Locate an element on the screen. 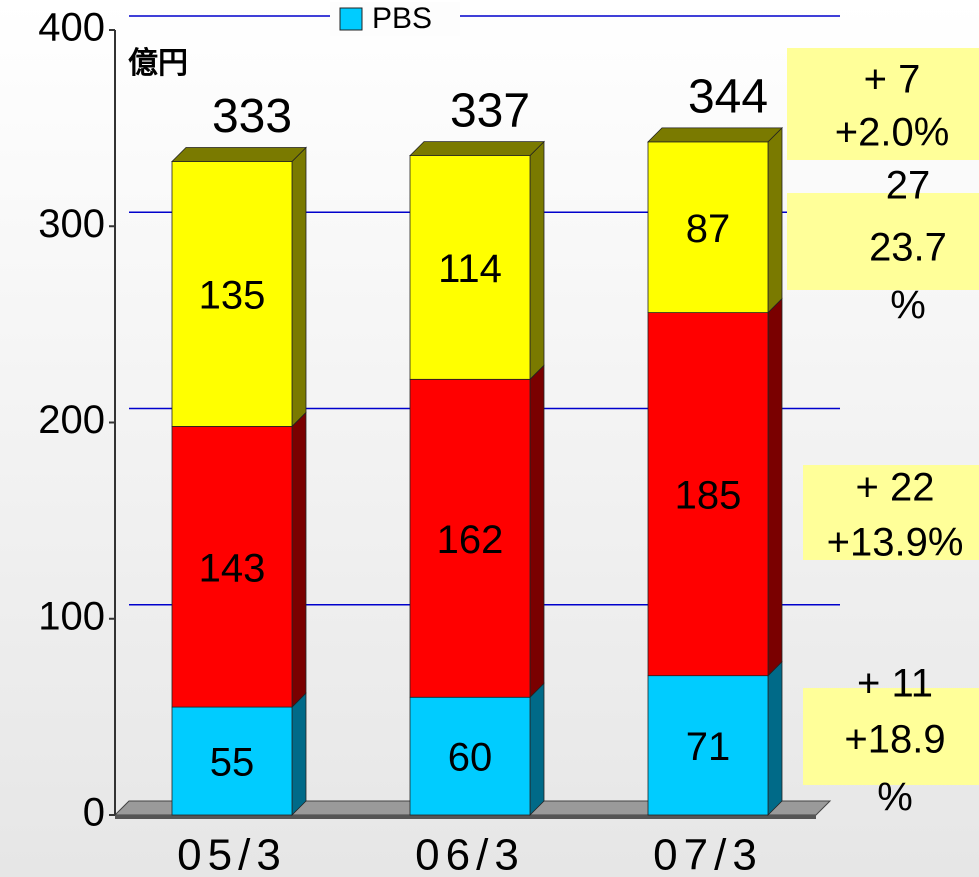 This screenshot has height=877, width=979. data-label: 60 is located at coordinates (470, 758).